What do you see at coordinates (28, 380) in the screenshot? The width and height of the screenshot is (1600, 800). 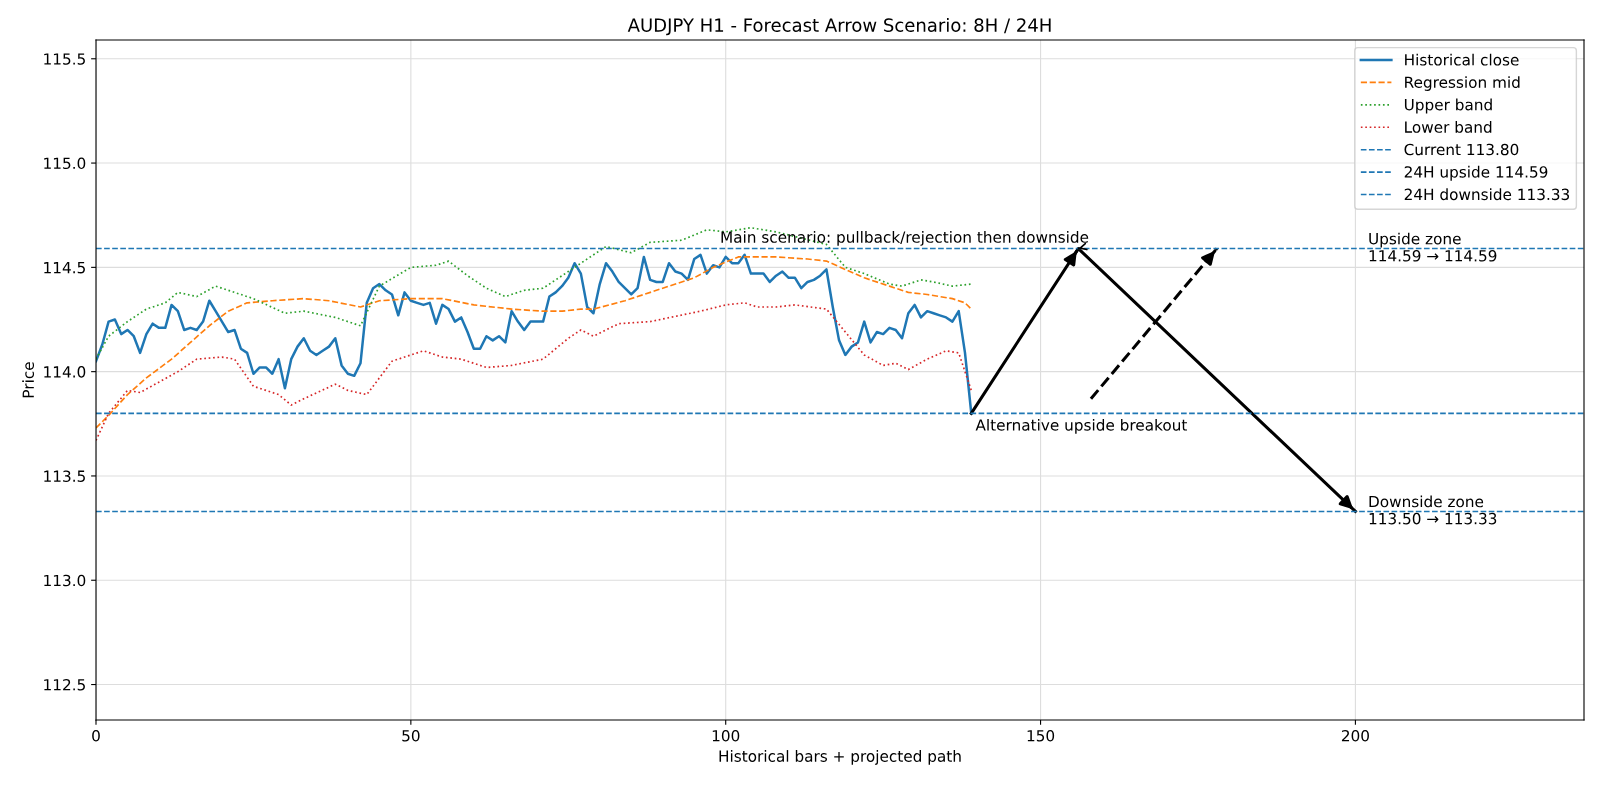 I see `y-axis-title: Price` at bounding box center [28, 380].